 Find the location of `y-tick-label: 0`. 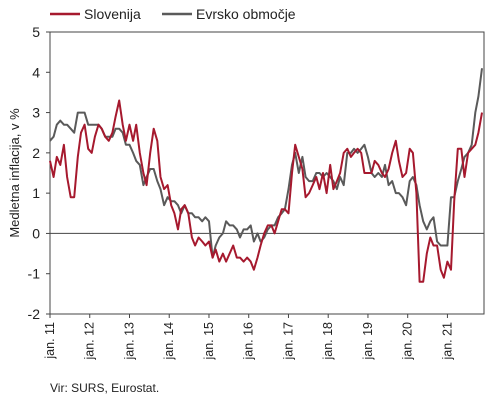

y-tick-label: 0 is located at coordinates (36, 233).